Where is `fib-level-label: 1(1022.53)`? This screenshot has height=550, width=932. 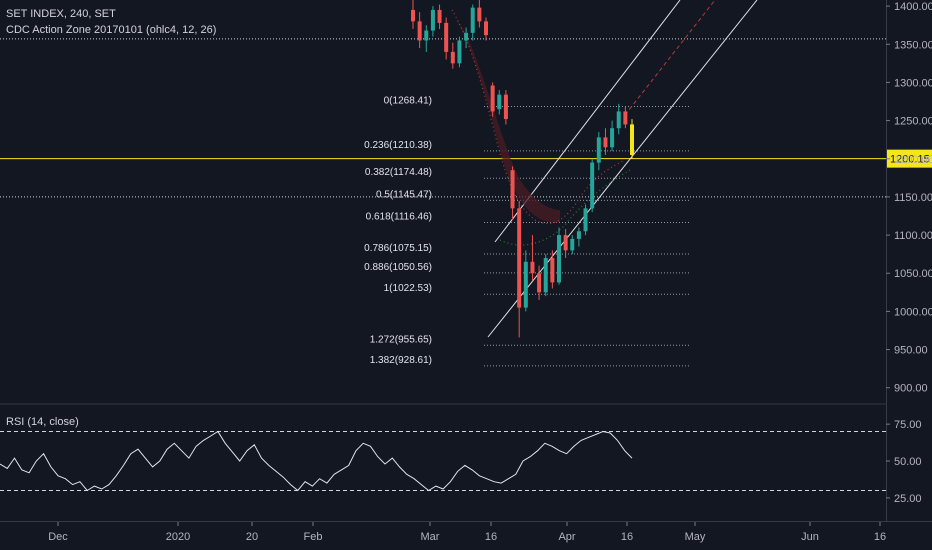 fib-level-label: 1(1022.53) is located at coordinates (408, 288).